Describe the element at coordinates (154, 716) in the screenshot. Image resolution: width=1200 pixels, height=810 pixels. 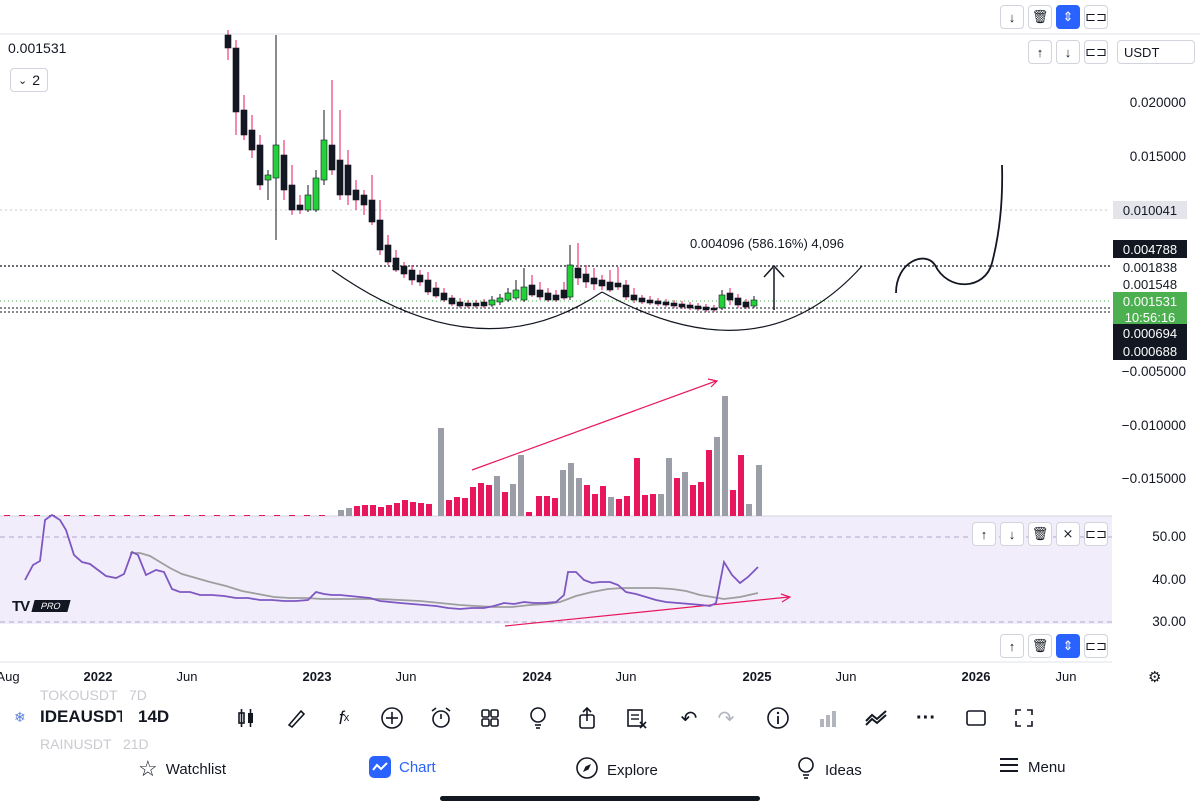
I see `interval-button: 14D` at that location.